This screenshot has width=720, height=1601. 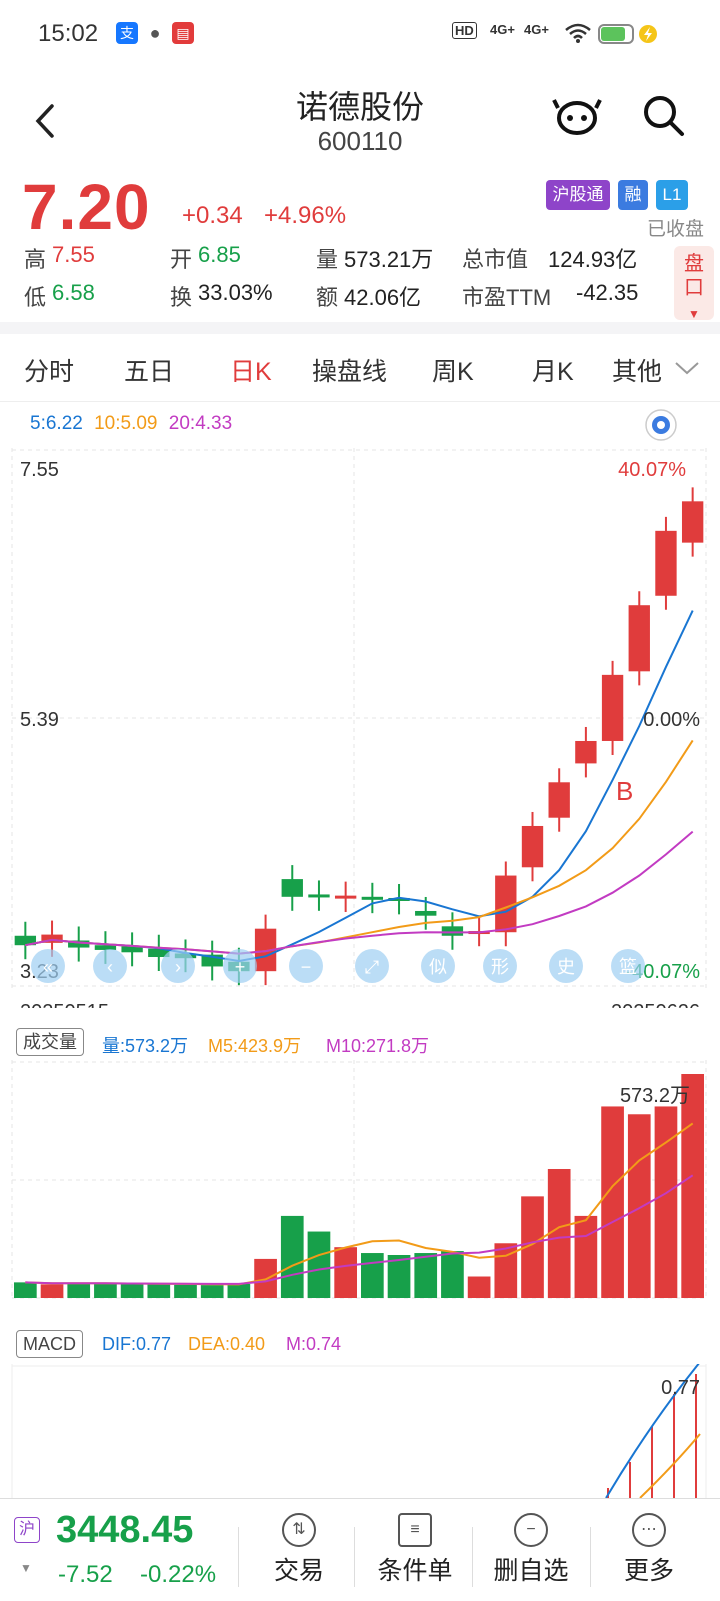 I want to click on margin-badge: 融, so click(x=633, y=195).